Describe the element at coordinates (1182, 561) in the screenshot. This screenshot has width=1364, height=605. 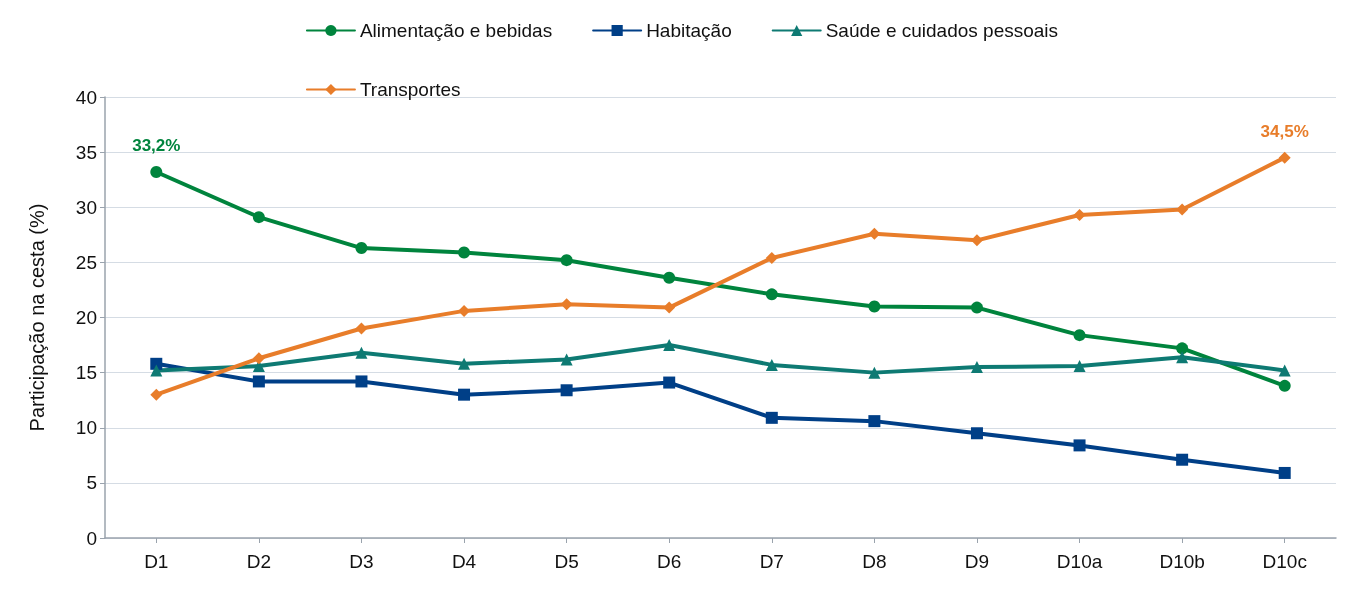
I see `x-tick-label: D10b` at that location.